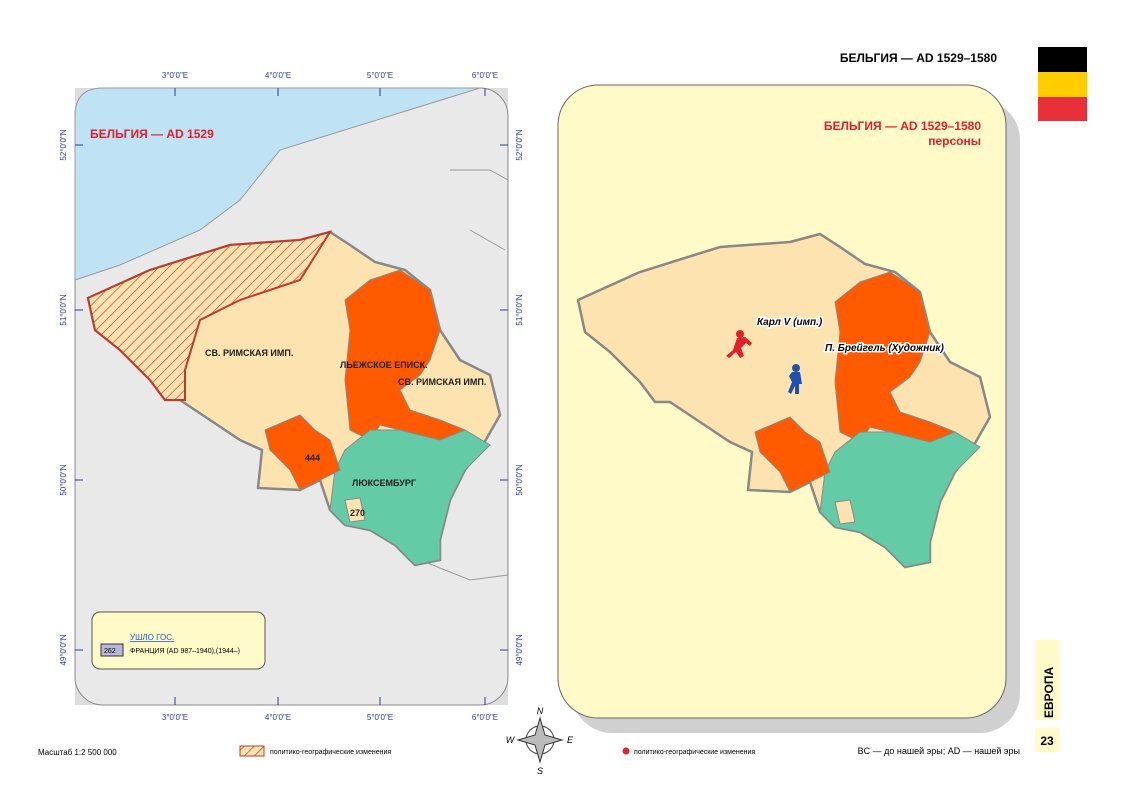 The width and height of the screenshot is (1122, 799). What do you see at coordinates (884, 348) in the screenshot?
I see `person-label: П. Брейгель (Художник)` at bounding box center [884, 348].